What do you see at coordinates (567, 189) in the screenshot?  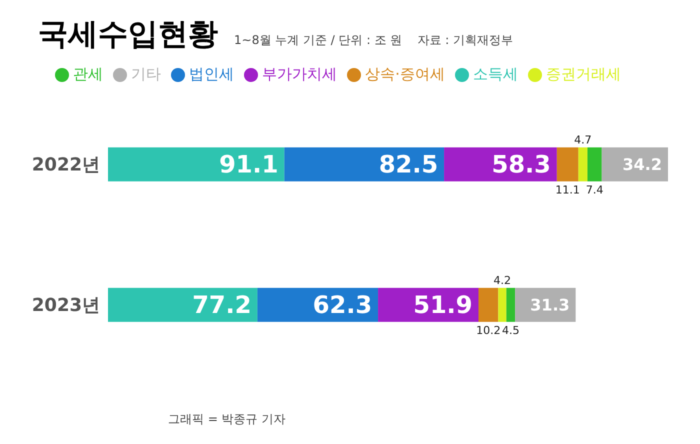 I see `data-label: 11.1` at bounding box center [567, 189].